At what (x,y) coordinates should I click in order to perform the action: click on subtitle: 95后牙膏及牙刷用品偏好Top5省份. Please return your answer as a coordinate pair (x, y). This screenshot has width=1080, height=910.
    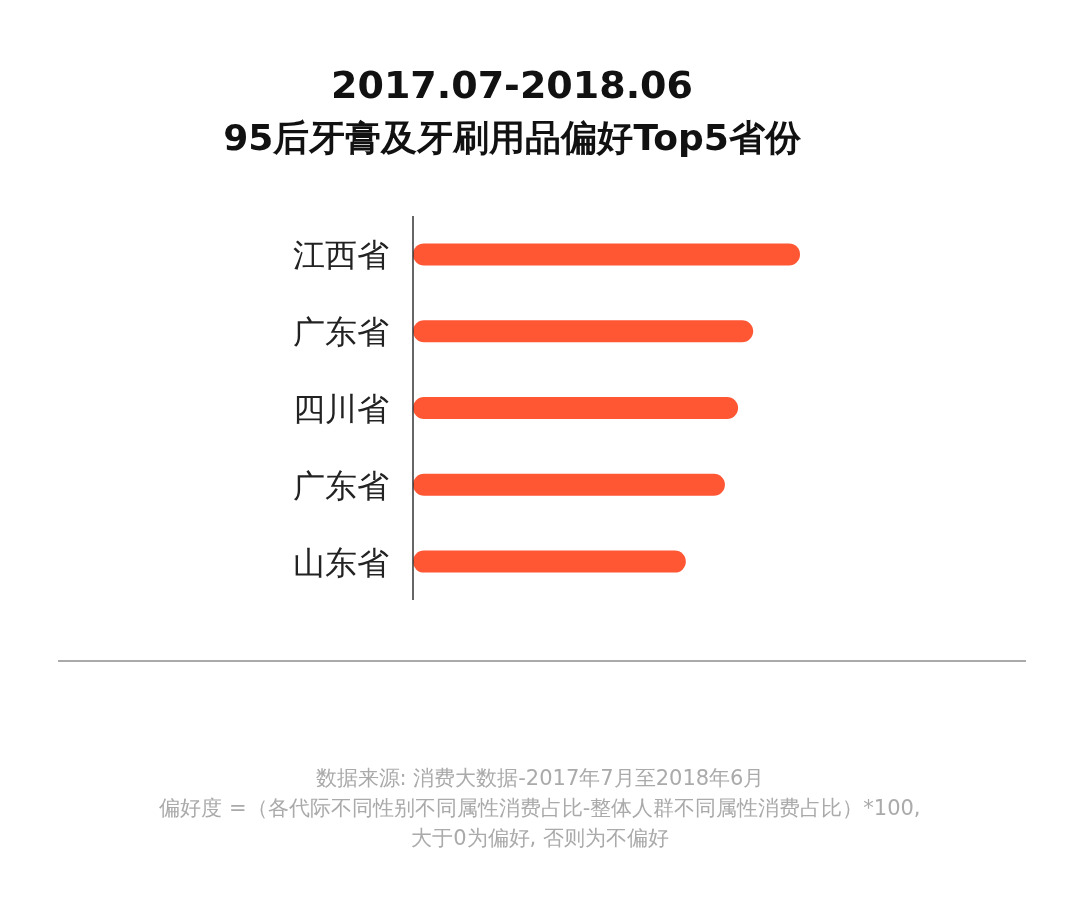
    Looking at the image, I should click on (512, 137).